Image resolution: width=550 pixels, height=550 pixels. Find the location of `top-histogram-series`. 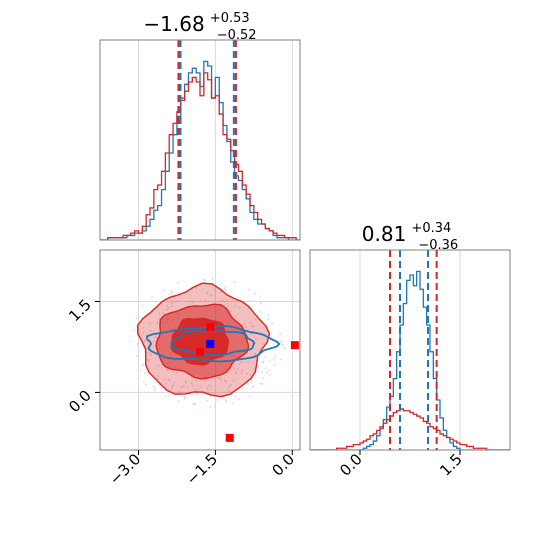

top-histogram-series is located at coordinates (200, 150).